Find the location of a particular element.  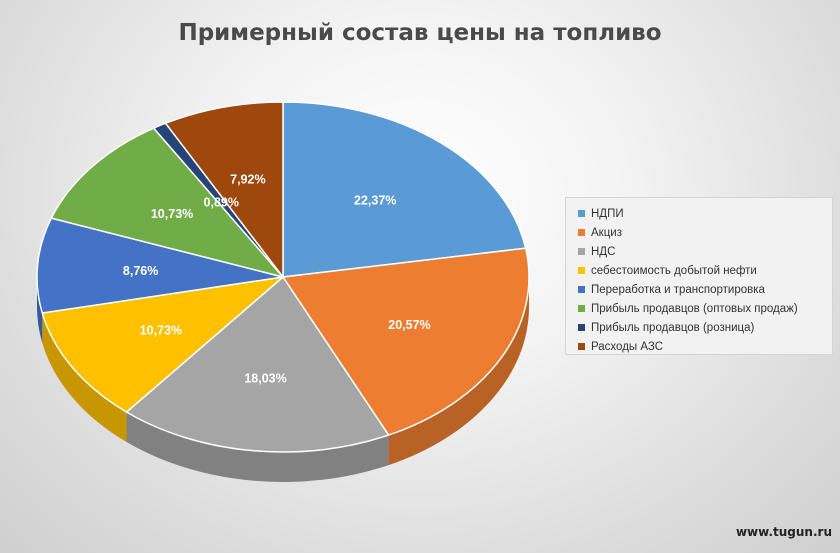

legend-label: себестоимость добытой нефти is located at coordinates (674, 270).